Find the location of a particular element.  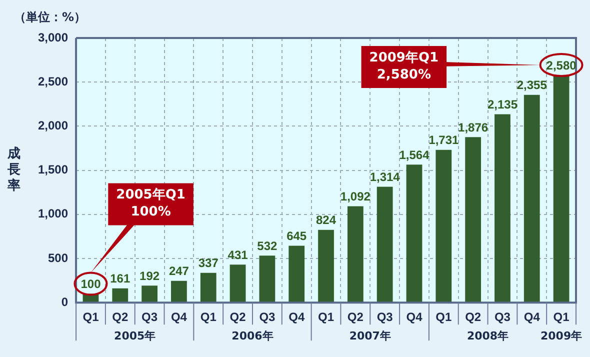

y-axis-title: 成長率 is located at coordinates (13, 170).